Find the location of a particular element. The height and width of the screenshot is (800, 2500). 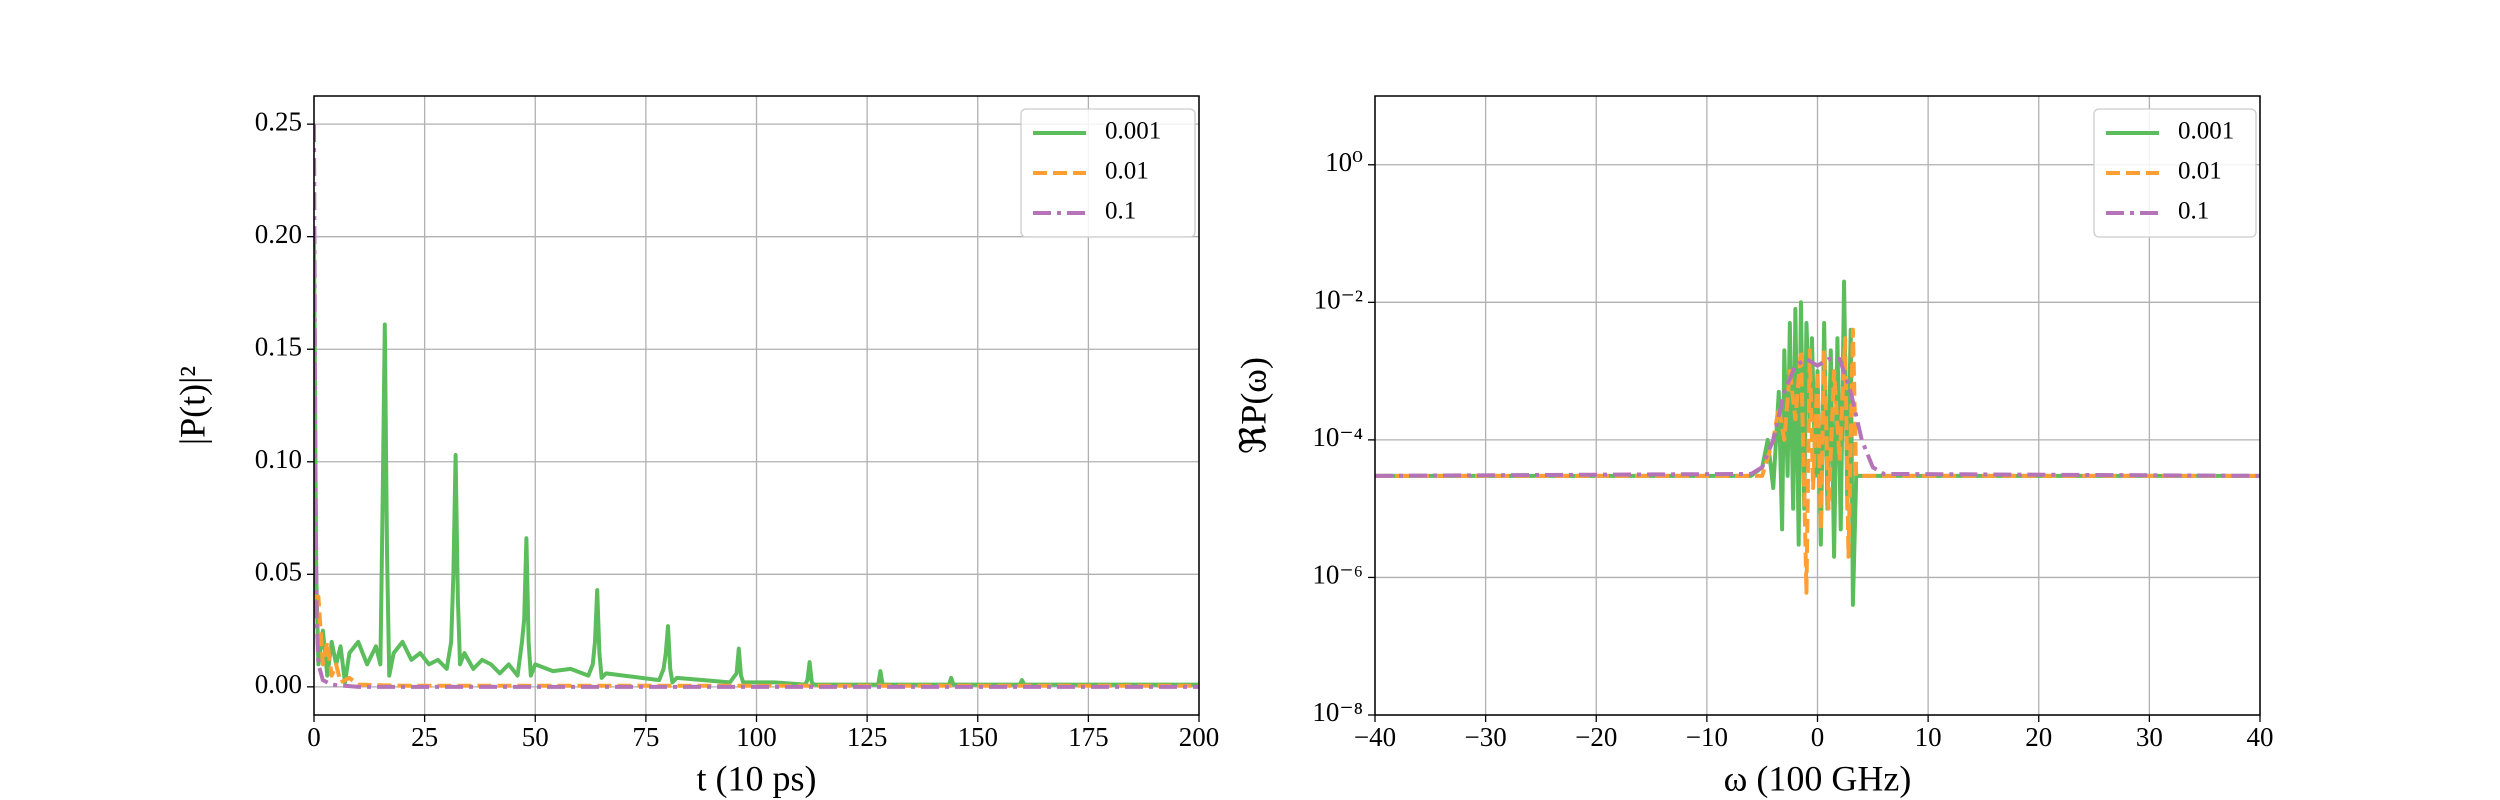

x-tick-label: −30 is located at coordinates (1486, 737).